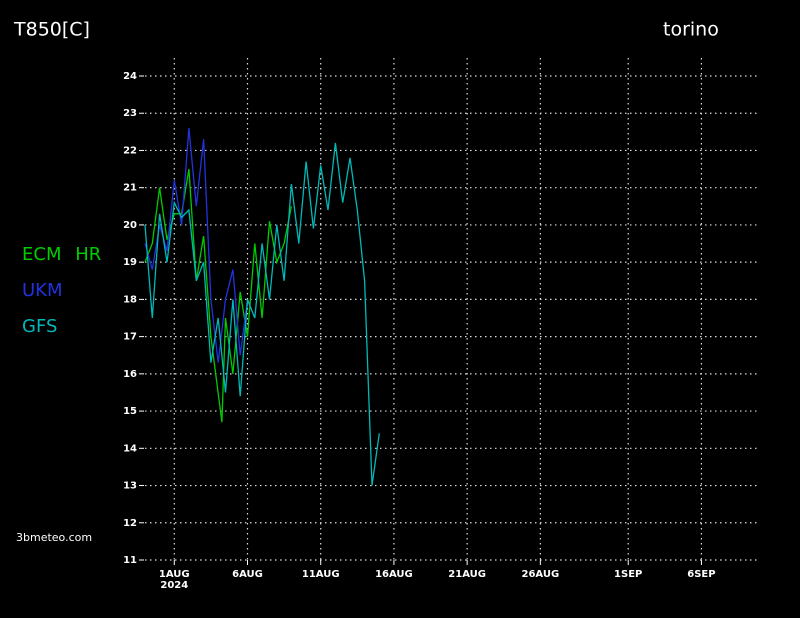  Describe the element at coordinates (196, 245) in the screenshot. I see `series-line` at that location.